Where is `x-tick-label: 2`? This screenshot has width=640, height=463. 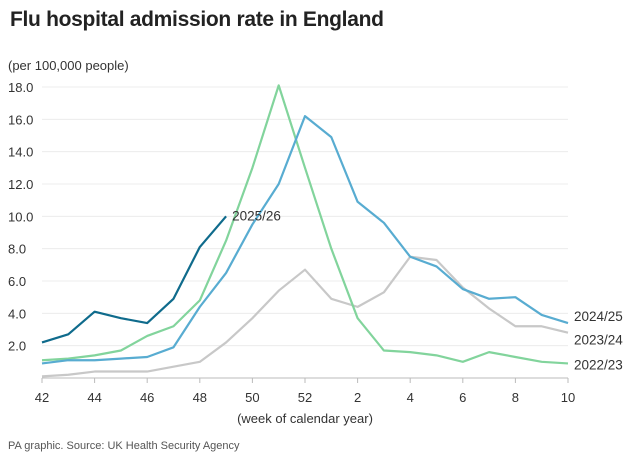 x-tick-label: 2 is located at coordinates (357, 397).